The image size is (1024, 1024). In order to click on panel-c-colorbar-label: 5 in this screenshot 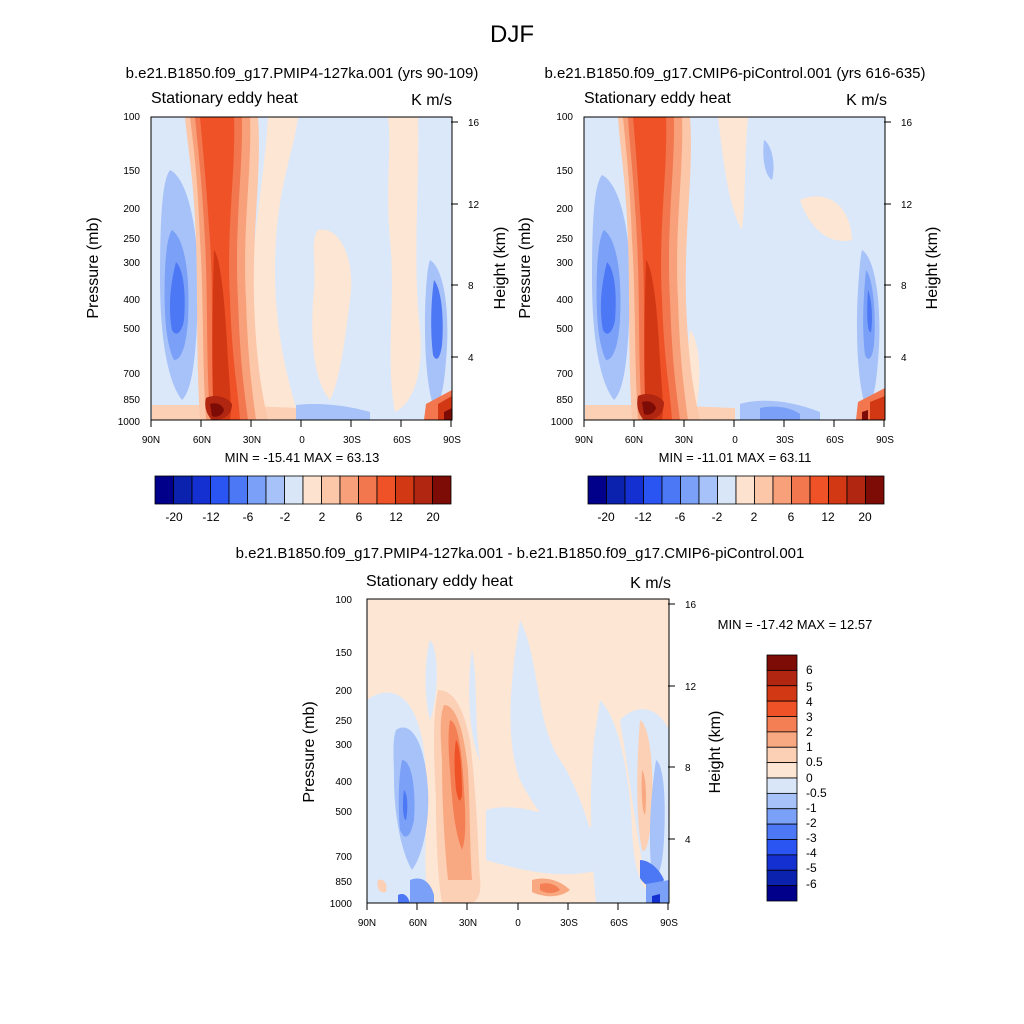, I will do `click(809, 687)`.